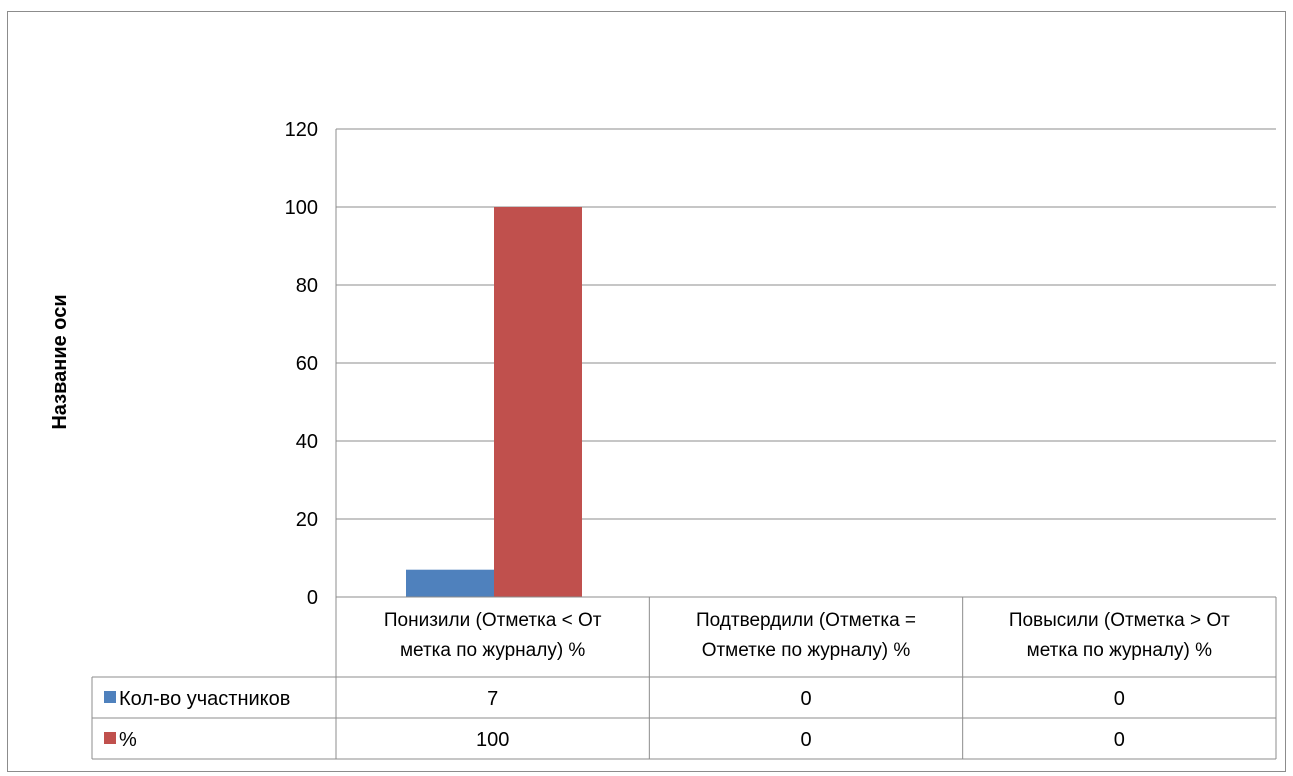 This screenshot has width=1293, height=776. I want to click on bars, so click(494, 402).